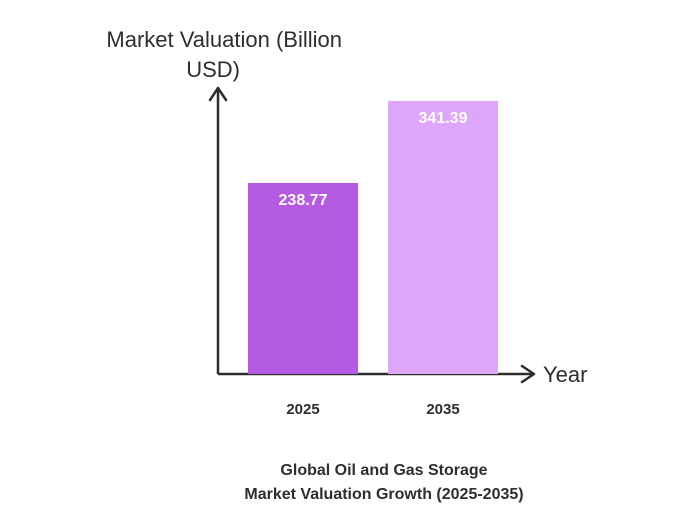 Image resolution: width=700 pixels, height=525 pixels. What do you see at coordinates (213, 69) in the screenshot?
I see `y-axis-label-line-2: USD)` at bounding box center [213, 69].